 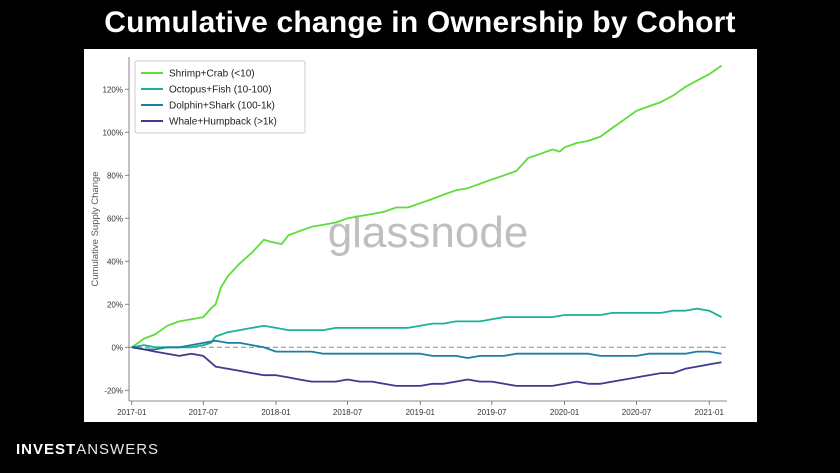 What do you see at coordinates (117, 347) in the screenshot?
I see `y-tick-label: 0%` at bounding box center [117, 347].